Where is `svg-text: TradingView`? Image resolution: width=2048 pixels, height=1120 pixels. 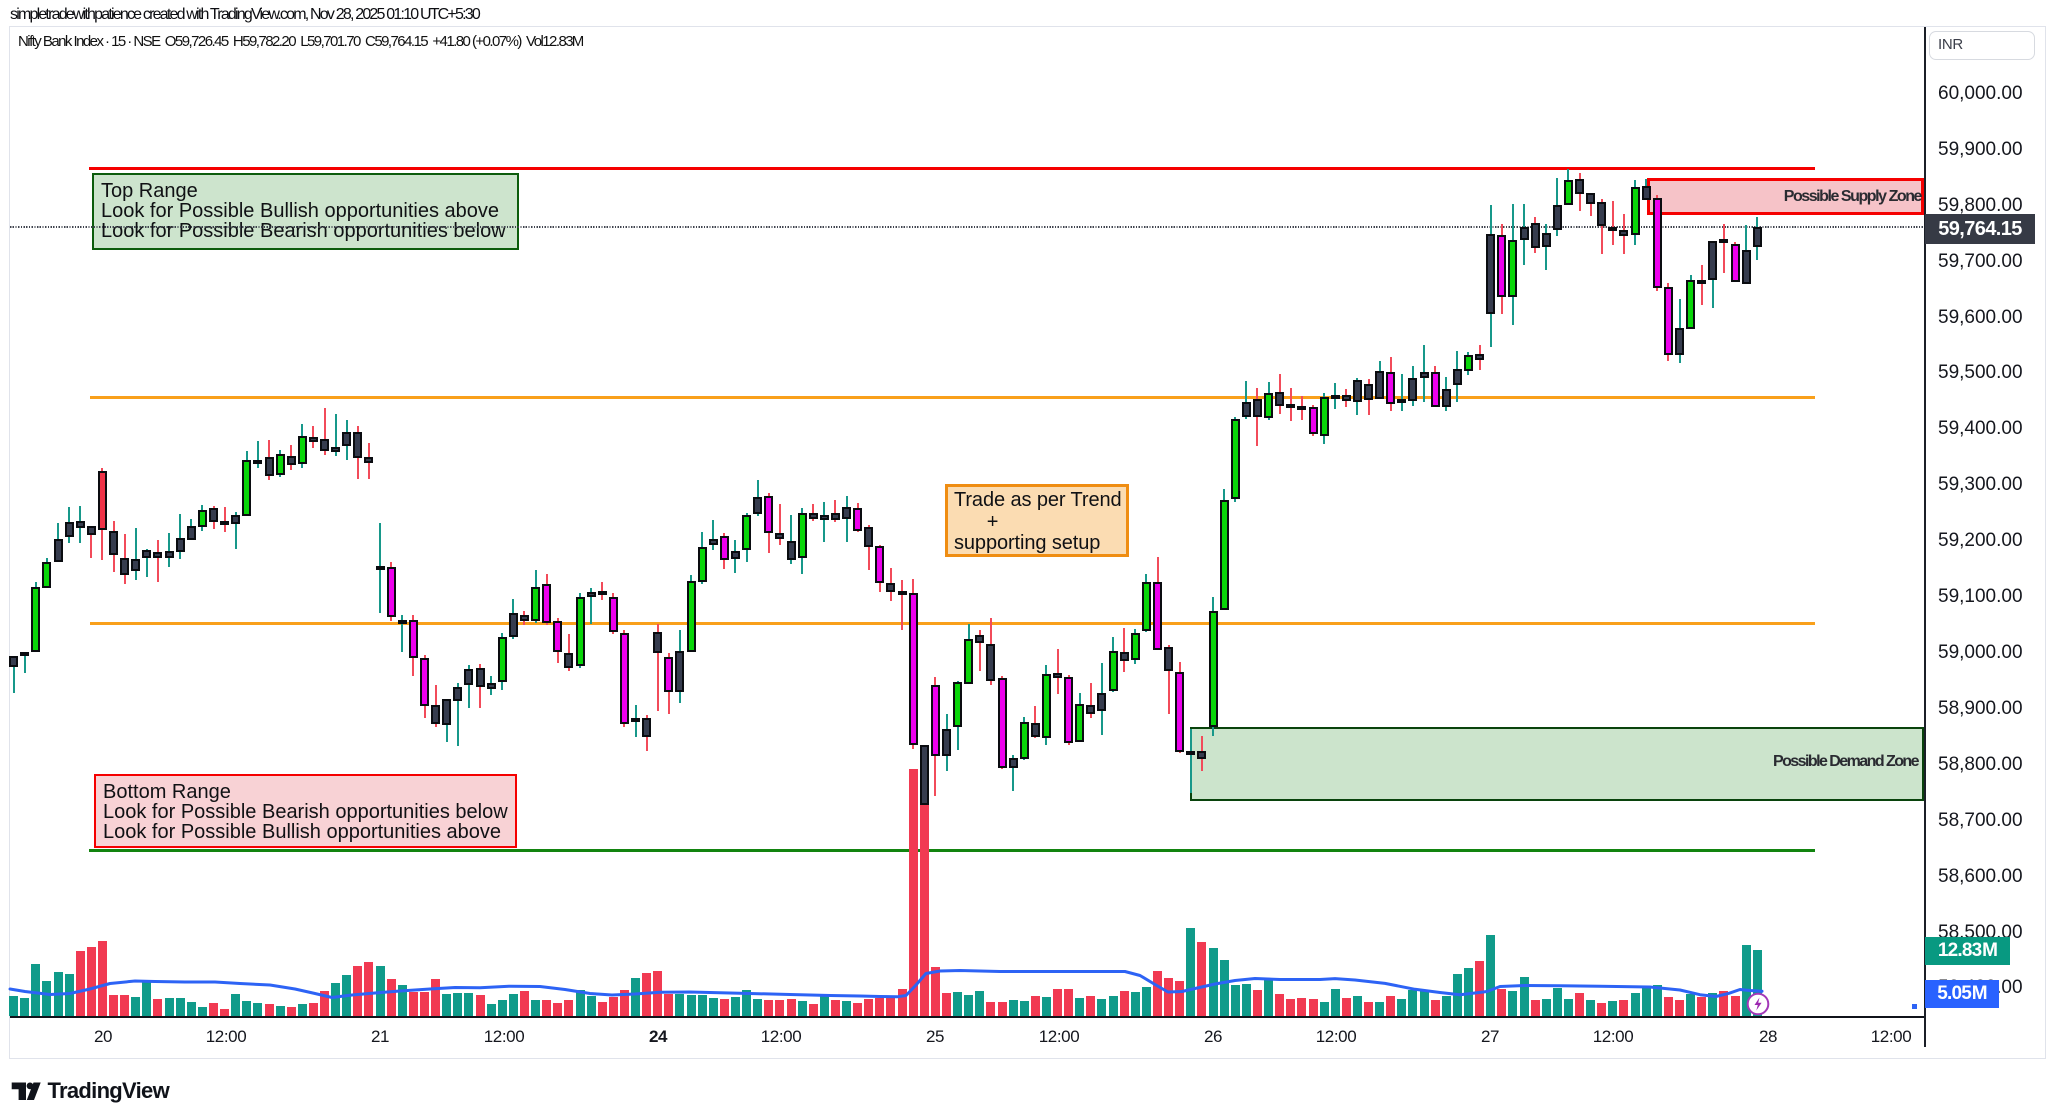 svg-text: TradingView is located at coordinates (109, 1092).